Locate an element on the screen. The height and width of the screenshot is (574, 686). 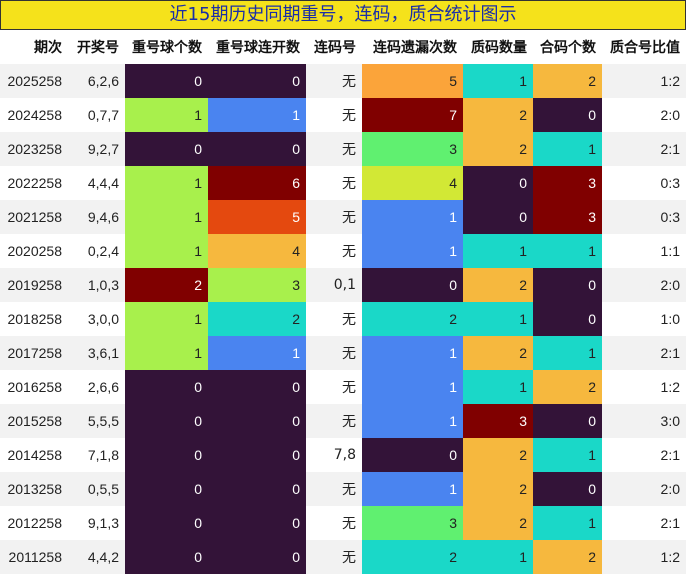
cell-draw-numbers: 9,4,6 is located at coordinates (96, 217).